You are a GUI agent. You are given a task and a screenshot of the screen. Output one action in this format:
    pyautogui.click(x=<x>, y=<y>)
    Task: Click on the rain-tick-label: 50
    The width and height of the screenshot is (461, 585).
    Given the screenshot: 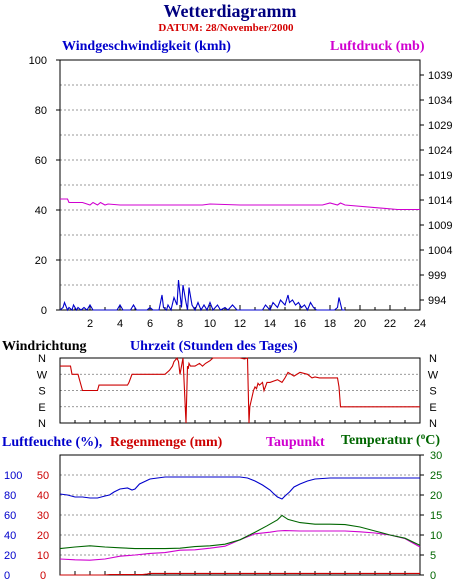 What is the action you would take?
    pyautogui.click(x=43, y=476)
    